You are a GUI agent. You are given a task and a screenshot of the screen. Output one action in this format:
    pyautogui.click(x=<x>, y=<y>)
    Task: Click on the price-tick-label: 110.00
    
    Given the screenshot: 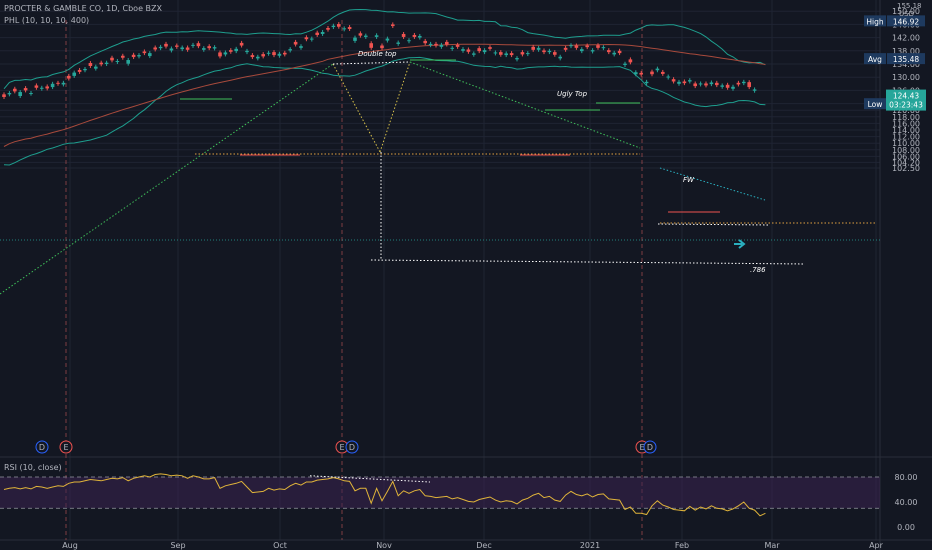 What is the action you would take?
    pyautogui.click(x=906, y=143)
    